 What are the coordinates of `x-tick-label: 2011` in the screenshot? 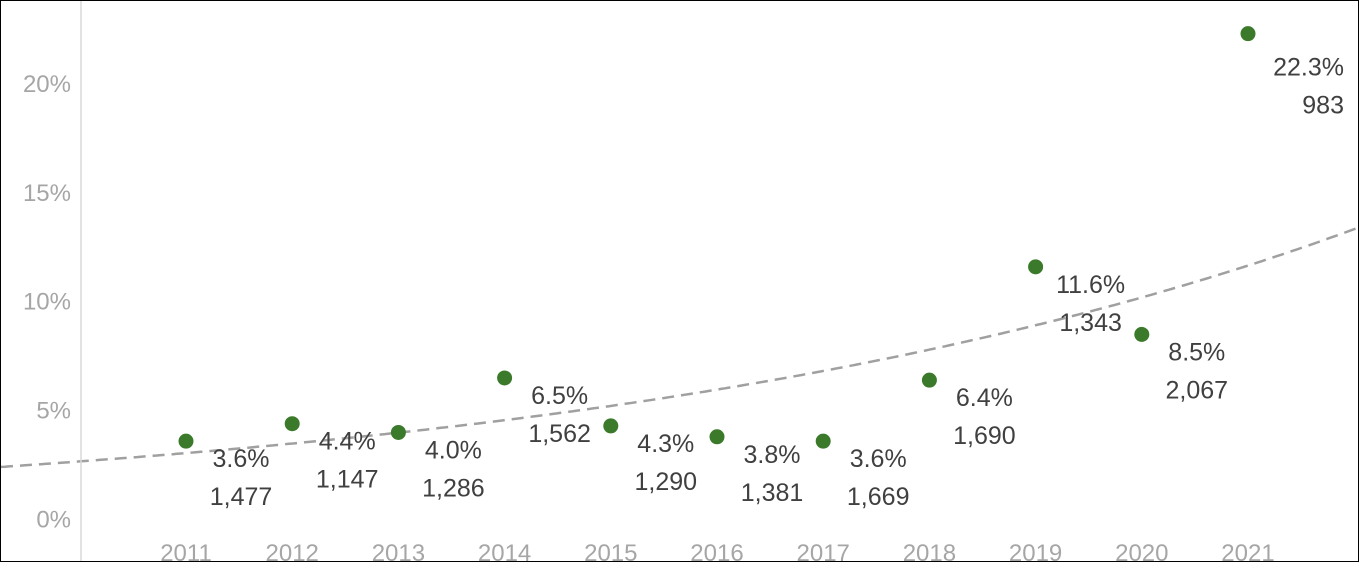 It's located at (186, 550).